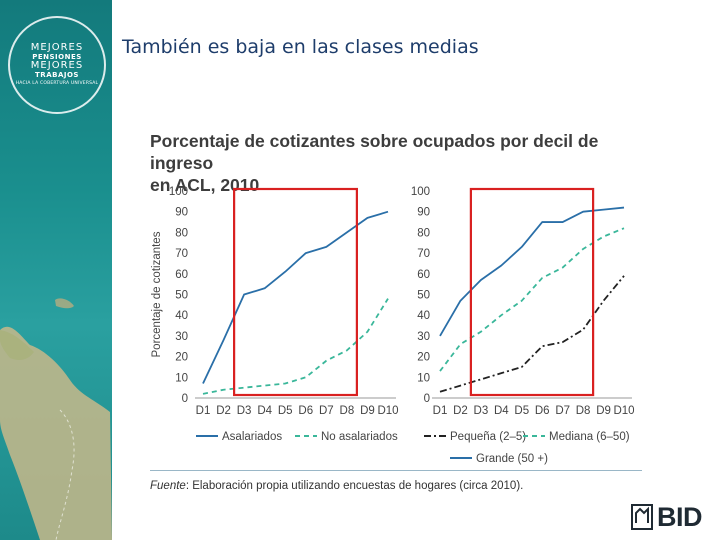  Describe the element at coordinates (359, 437) in the screenshot. I see `legend-no-asalariados-label: No asalariados` at that location.